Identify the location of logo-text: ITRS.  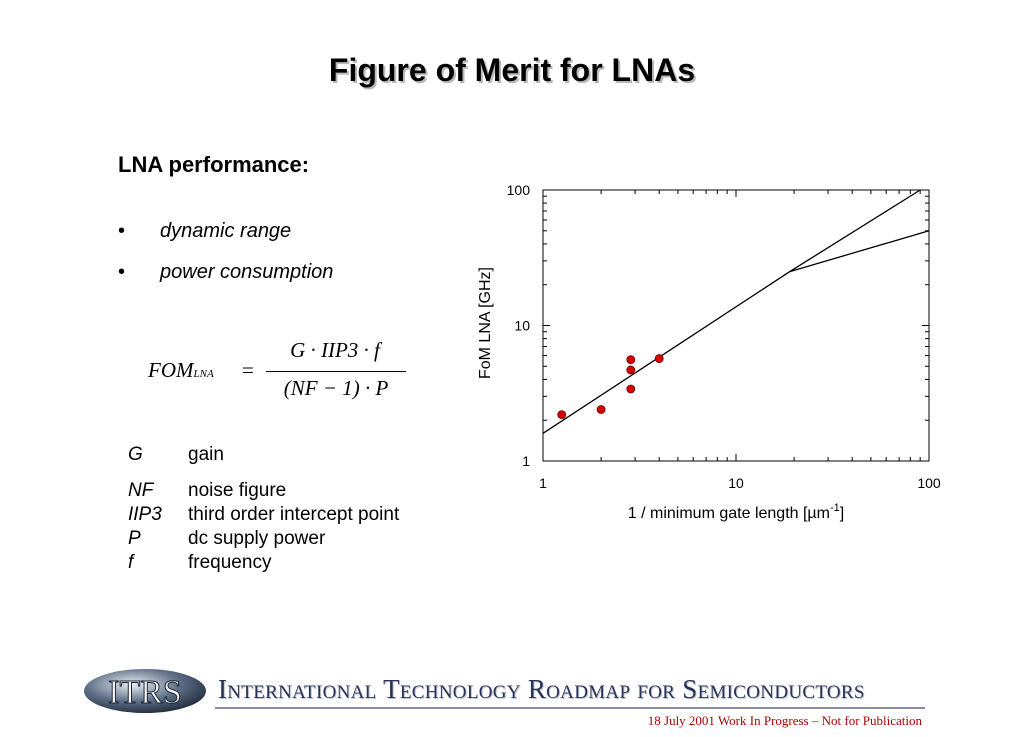
(145, 692).